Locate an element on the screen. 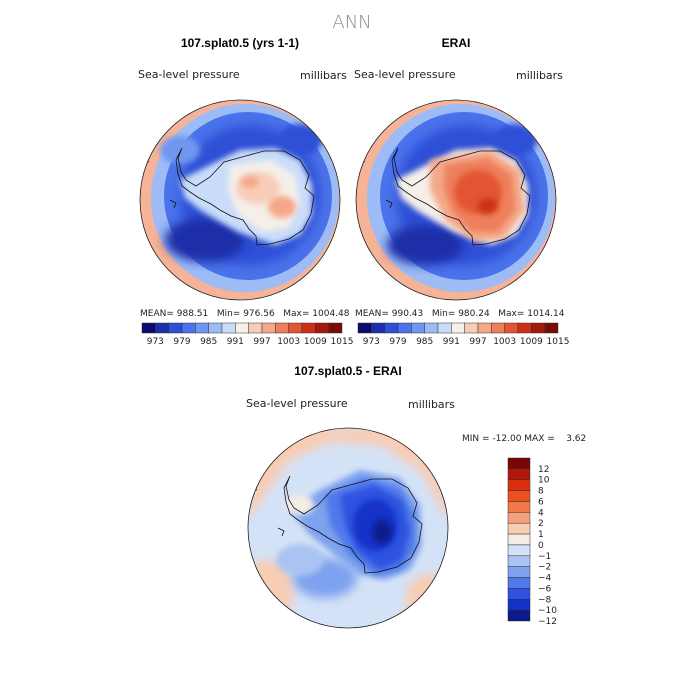 Image resolution: width=700 pixels, height=700 pixels. colorbar-tick-label: −4 is located at coordinates (545, 579).